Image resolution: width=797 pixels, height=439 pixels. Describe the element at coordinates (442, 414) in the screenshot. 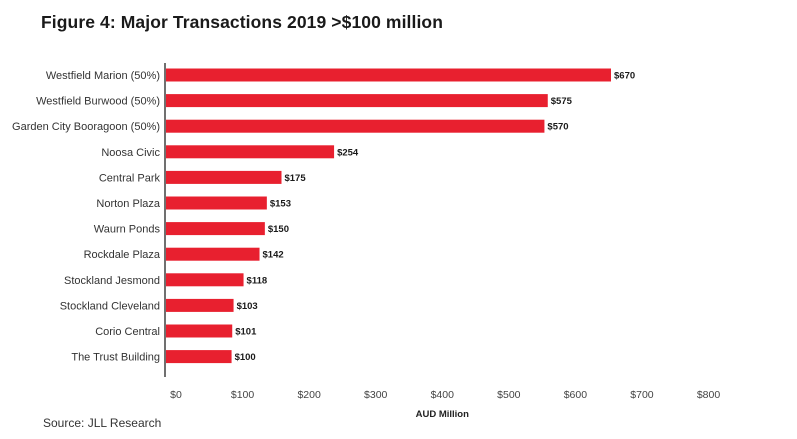

I see `x-axis-title: AUD Million` at that location.